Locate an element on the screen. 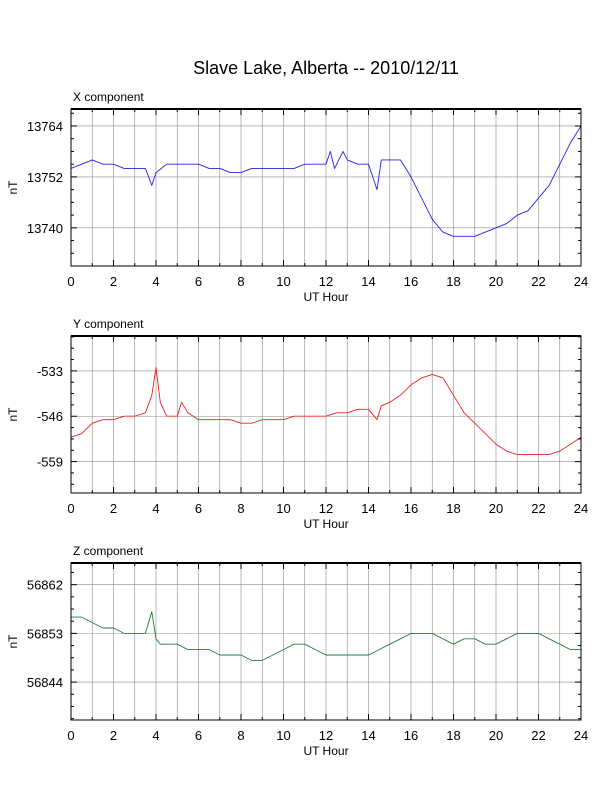 The height and width of the screenshot is (792, 612). panel-label: Z component is located at coordinates (108, 551).